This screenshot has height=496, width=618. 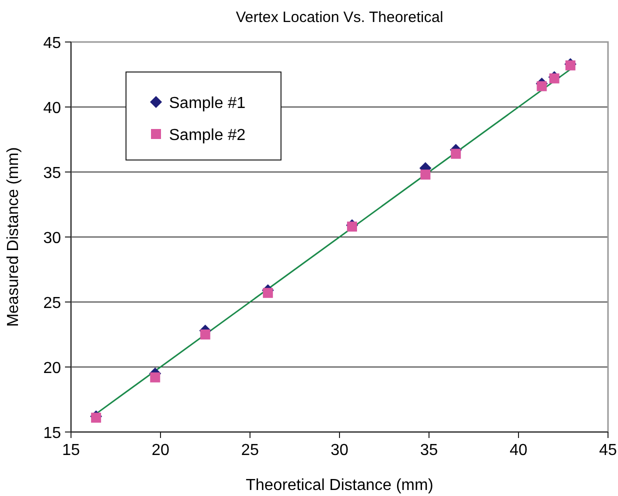 What do you see at coordinates (608, 450) in the screenshot?
I see `x-tick-label: 45` at bounding box center [608, 450].